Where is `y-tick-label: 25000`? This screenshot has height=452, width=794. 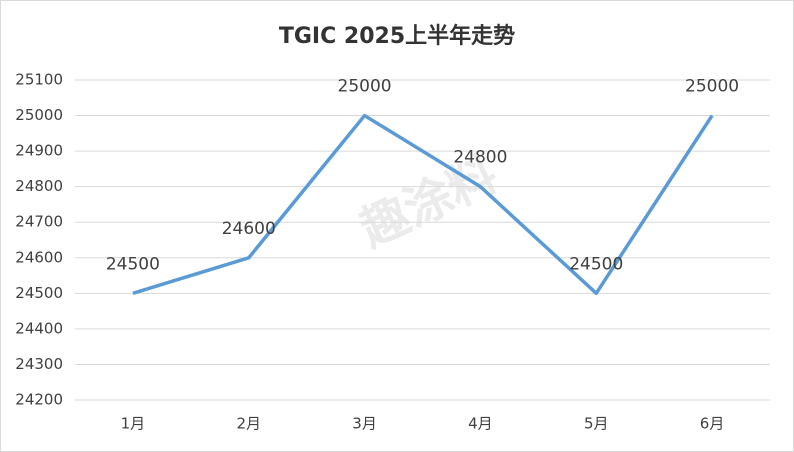
y-tick-label: 25000 is located at coordinates (39, 115).